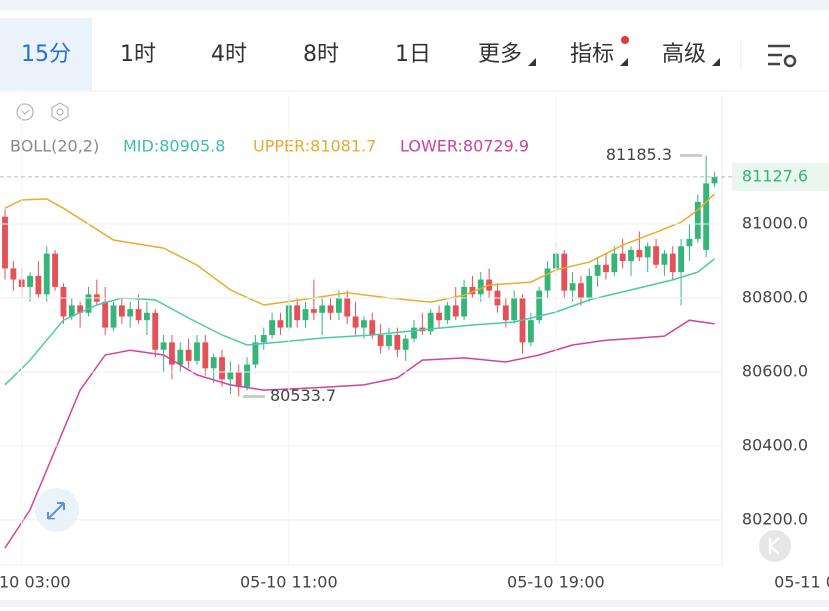 The image size is (829, 611). What do you see at coordinates (775, 370) in the screenshot?
I see `y-tick-label: 80600.0` at bounding box center [775, 370].